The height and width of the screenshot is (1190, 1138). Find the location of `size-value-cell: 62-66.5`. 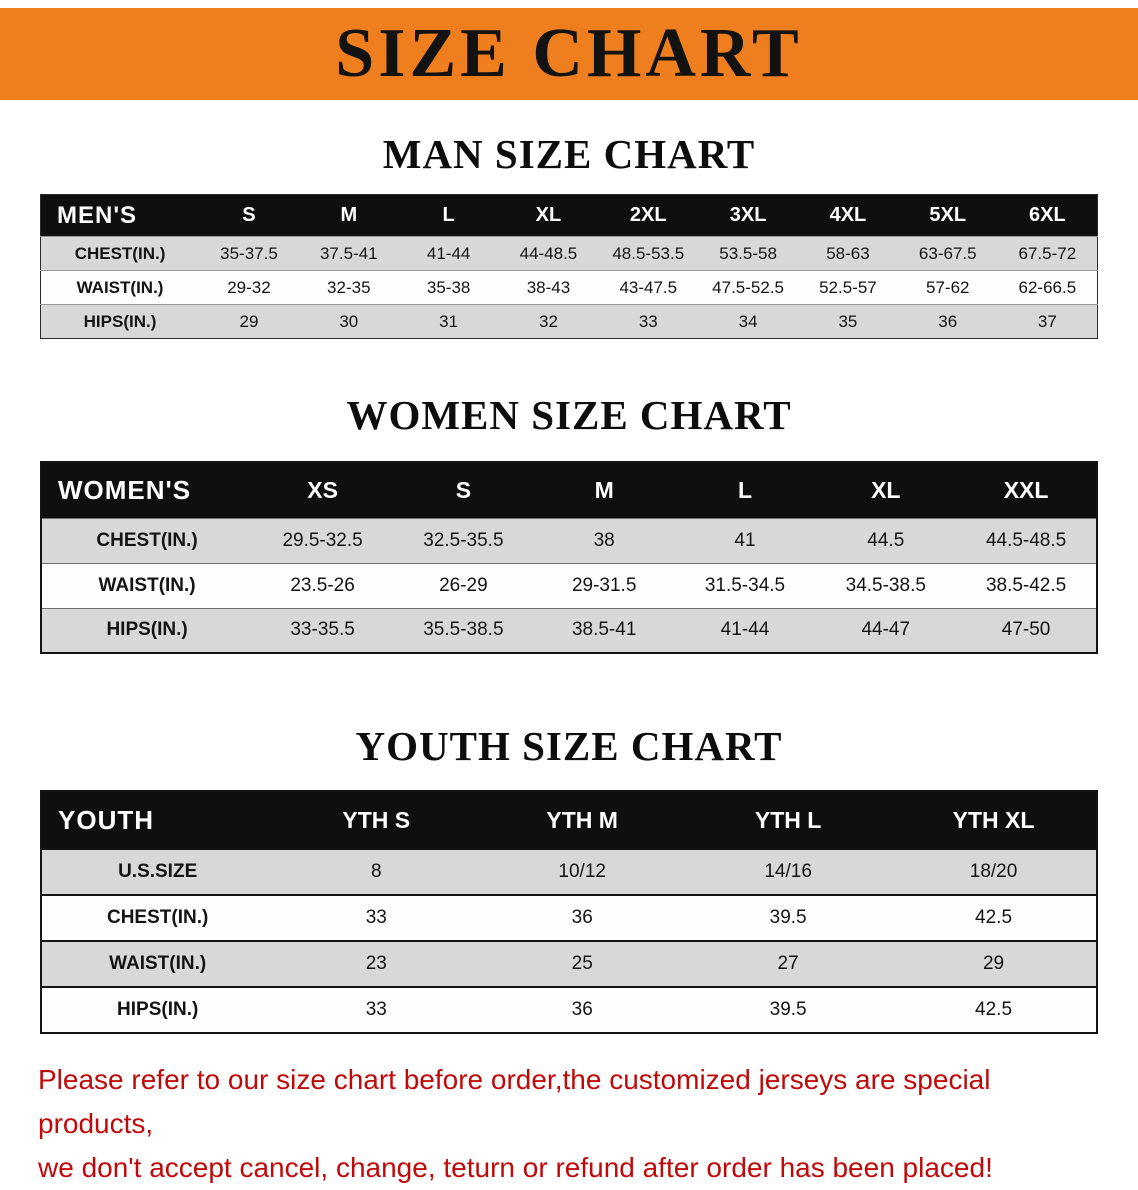

size-value-cell: 62-66.5 is located at coordinates (1047, 287).